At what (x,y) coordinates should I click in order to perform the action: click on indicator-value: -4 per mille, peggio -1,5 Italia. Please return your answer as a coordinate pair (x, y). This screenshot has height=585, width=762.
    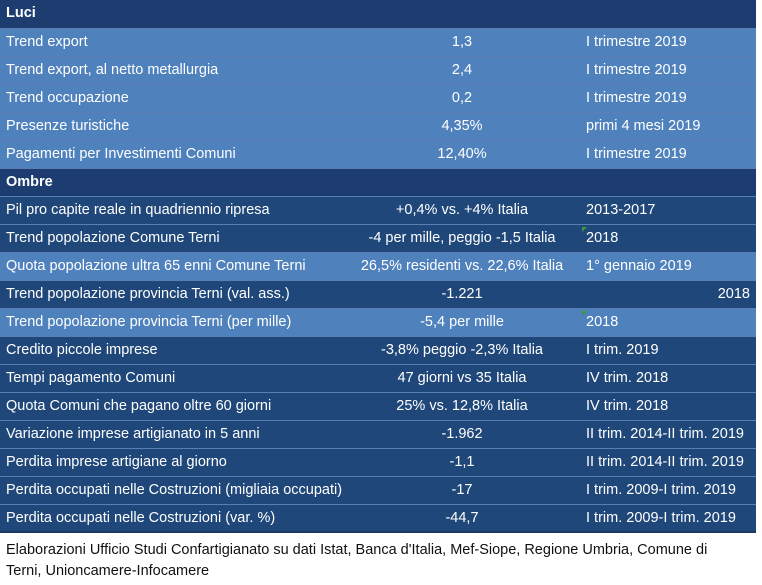
    Looking at the image, I should click on (462, 238).